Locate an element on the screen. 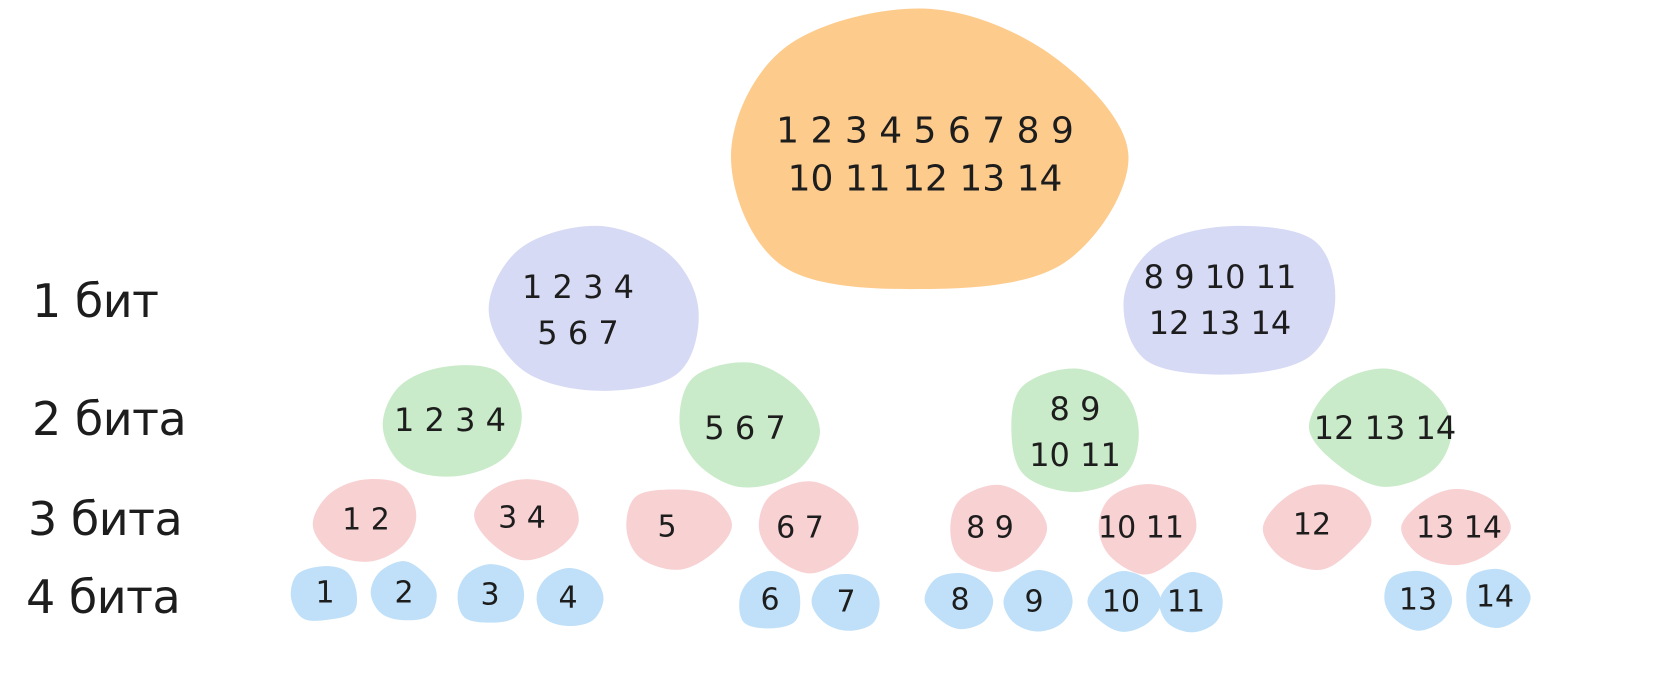 The height and width of the screenshot is (698, 1674). bit4-node-11: 13 is located at coordinates (1418, 600).